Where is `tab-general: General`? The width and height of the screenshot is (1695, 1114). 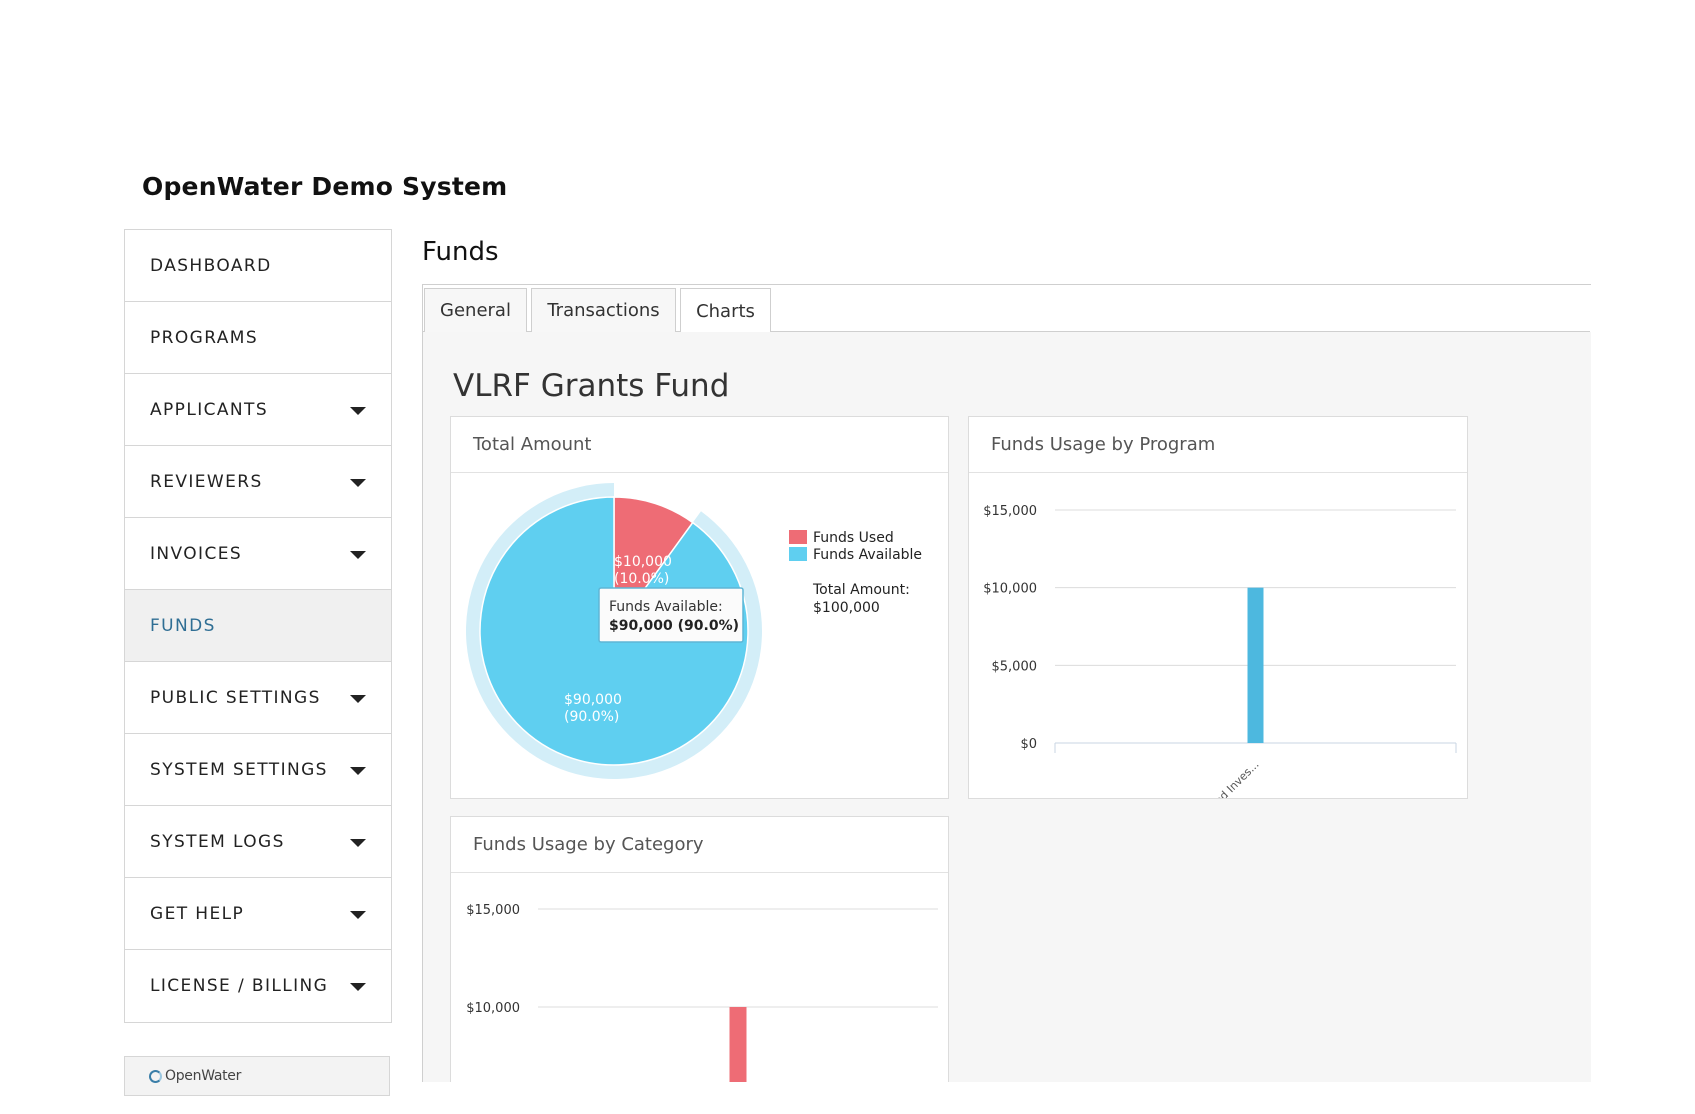 tab-general: General is located at coordinates (475, 310).